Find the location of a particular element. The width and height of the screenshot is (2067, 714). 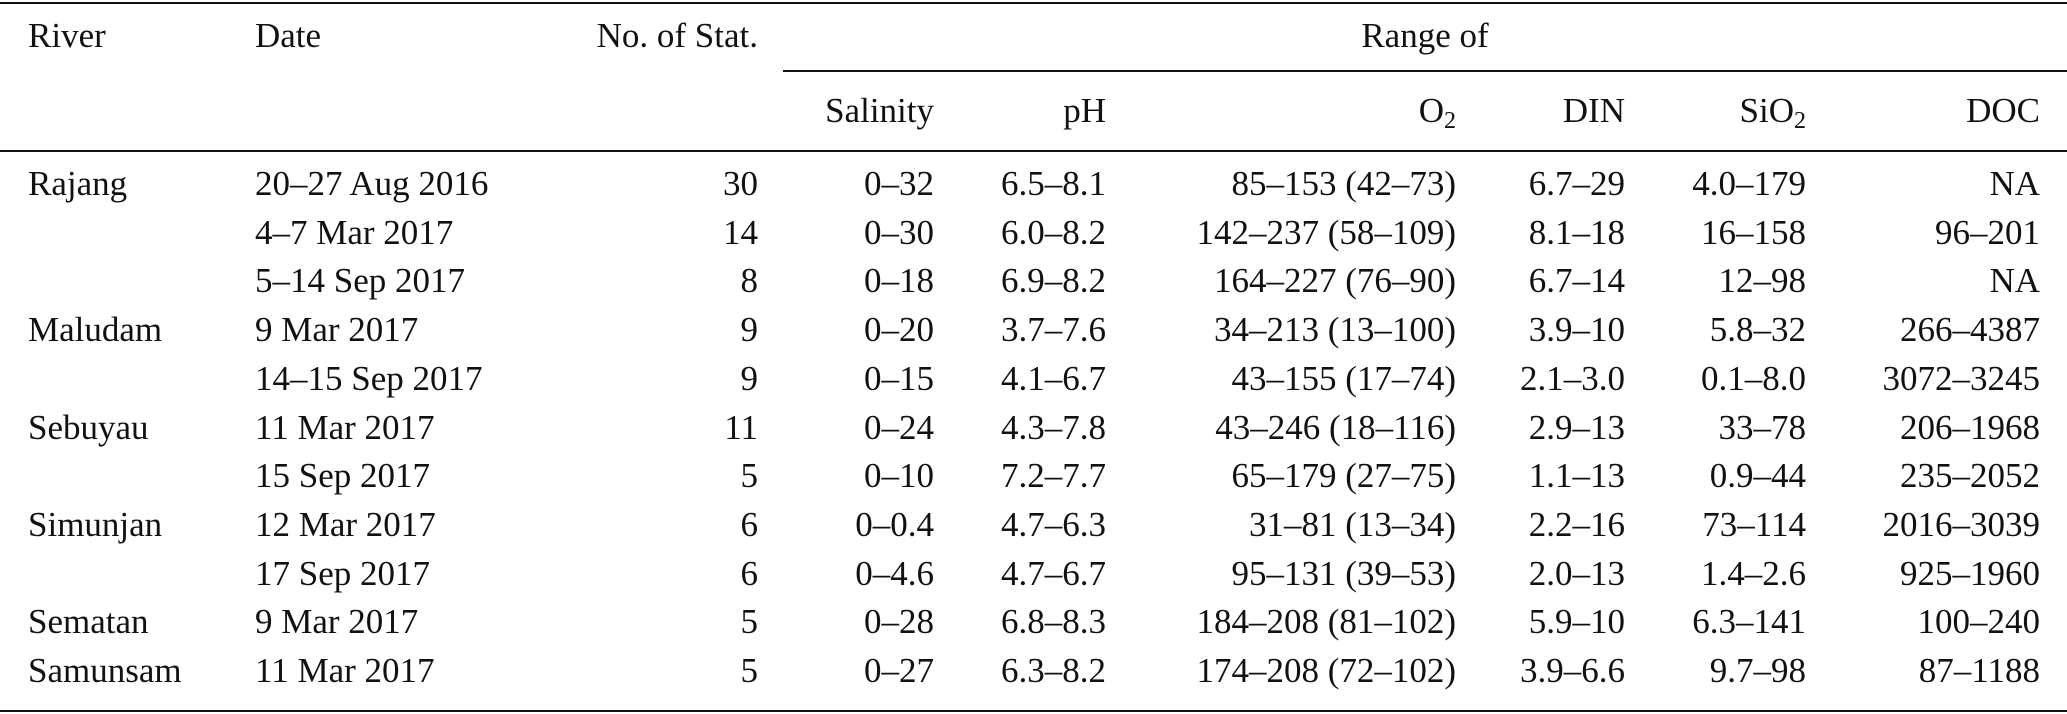

cell-sio2: 1.4–2.6 is located at coordinates (1753, 573).